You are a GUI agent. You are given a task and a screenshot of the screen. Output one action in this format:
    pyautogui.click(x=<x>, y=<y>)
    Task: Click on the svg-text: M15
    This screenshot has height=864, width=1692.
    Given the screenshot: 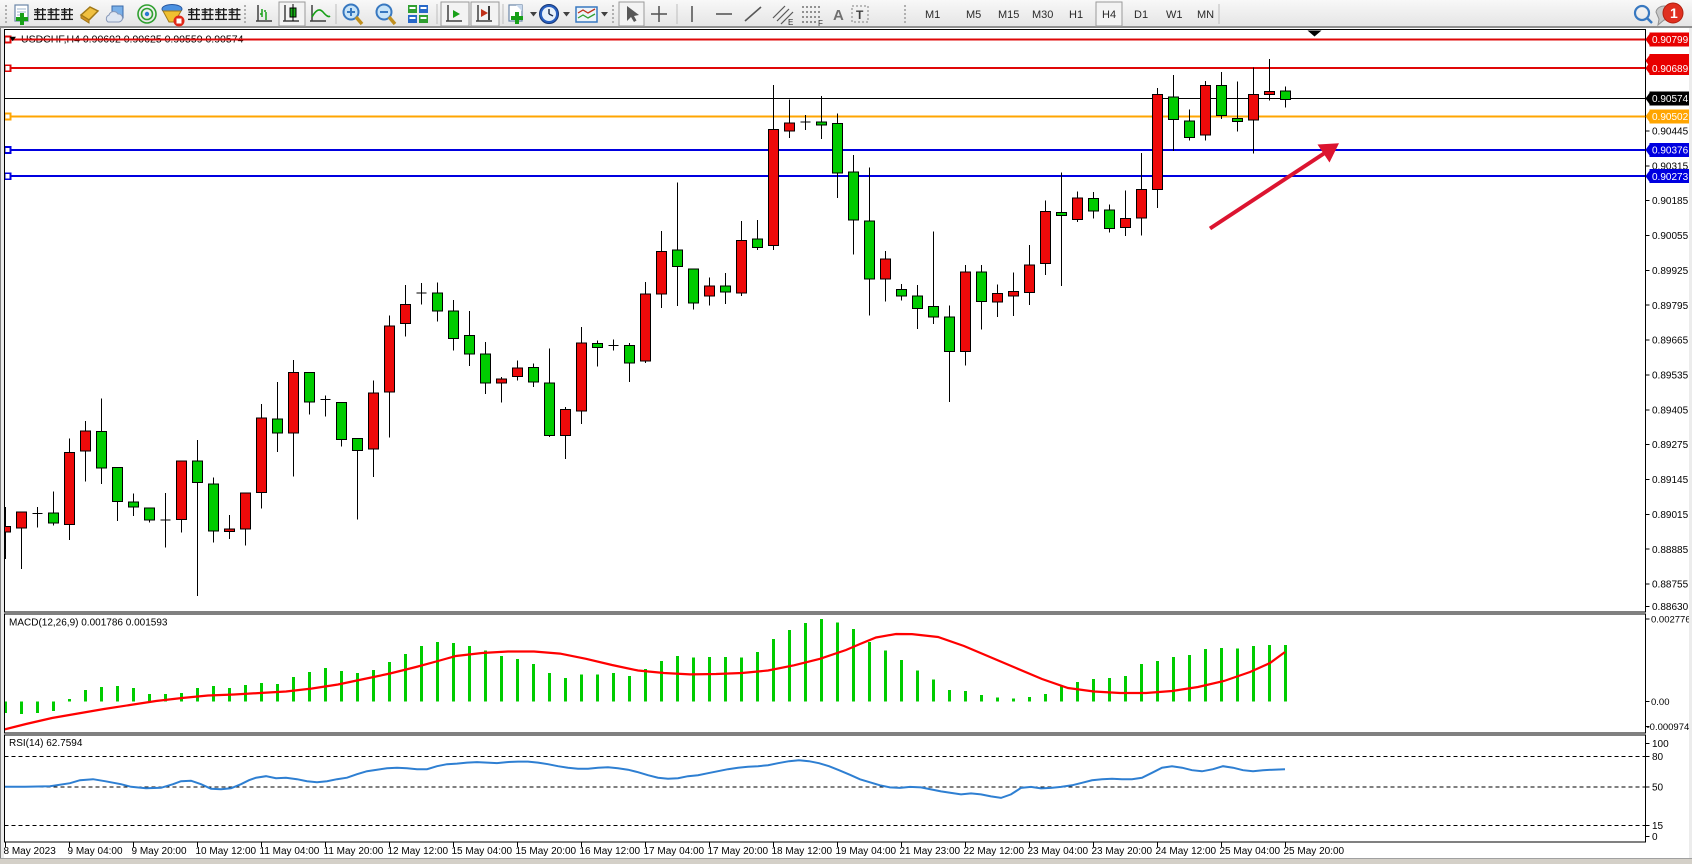 What is the action you would take?
    pyautogui.click(x=1008, y=15)
    